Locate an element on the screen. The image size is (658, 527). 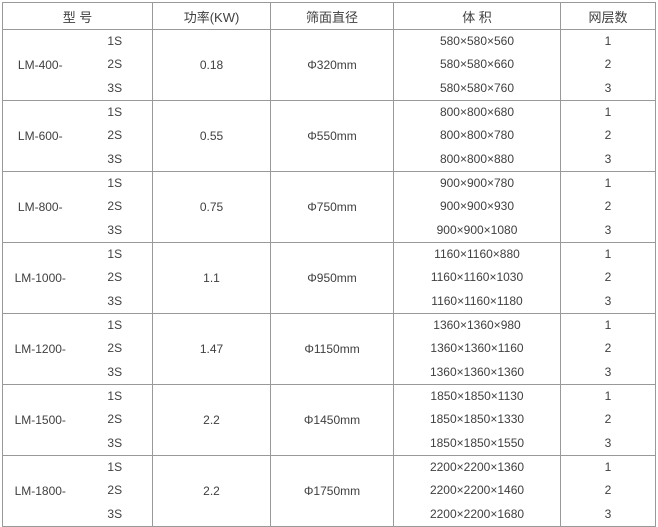
model-cell: LM-1500- 1S 2S 3S is located at coordinates (77, 420).